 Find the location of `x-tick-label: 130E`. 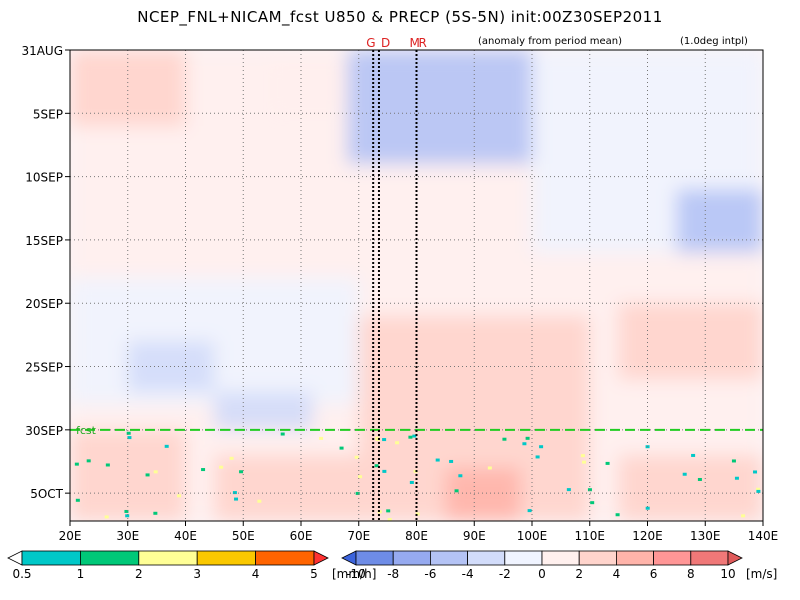

x-tick-label: 130E is located at coordinates (705, 536).